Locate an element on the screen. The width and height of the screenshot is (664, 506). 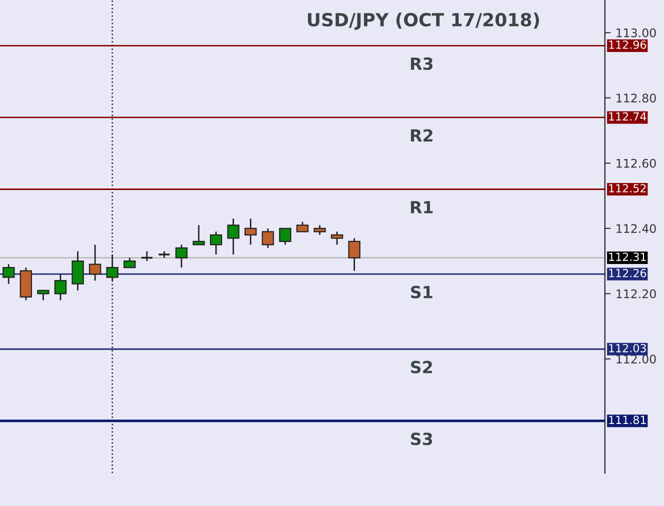
text: USD/JPY (OCT 17/2018) is located at coordinates (423, 21).